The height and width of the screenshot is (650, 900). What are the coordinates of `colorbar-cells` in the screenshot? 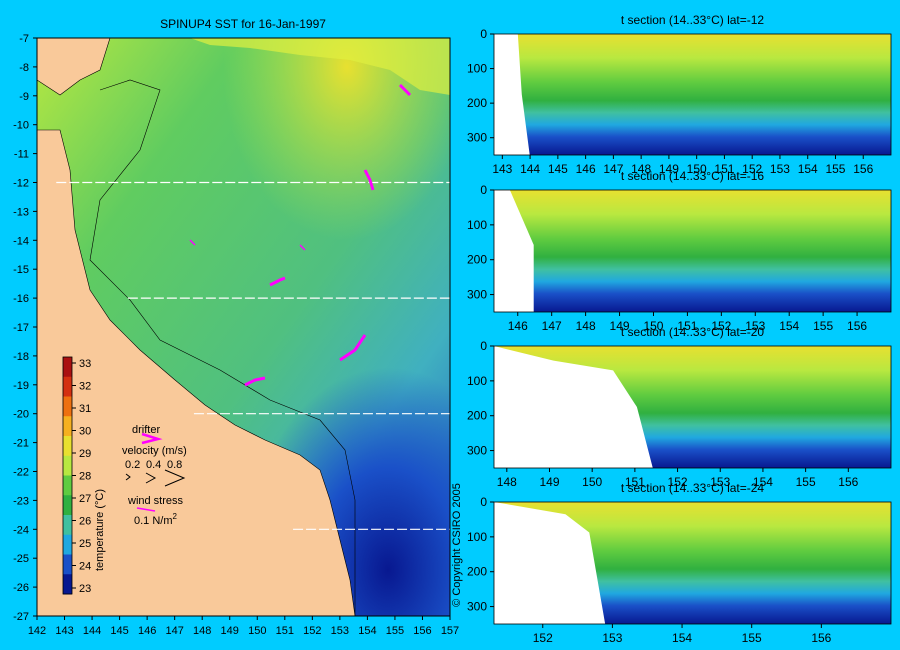 It's located at (67, 476).